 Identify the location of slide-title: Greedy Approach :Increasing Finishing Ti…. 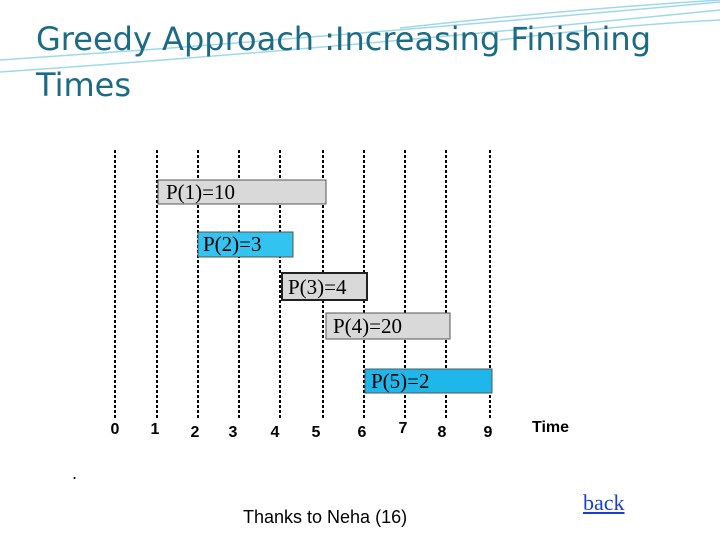
(343, 62).